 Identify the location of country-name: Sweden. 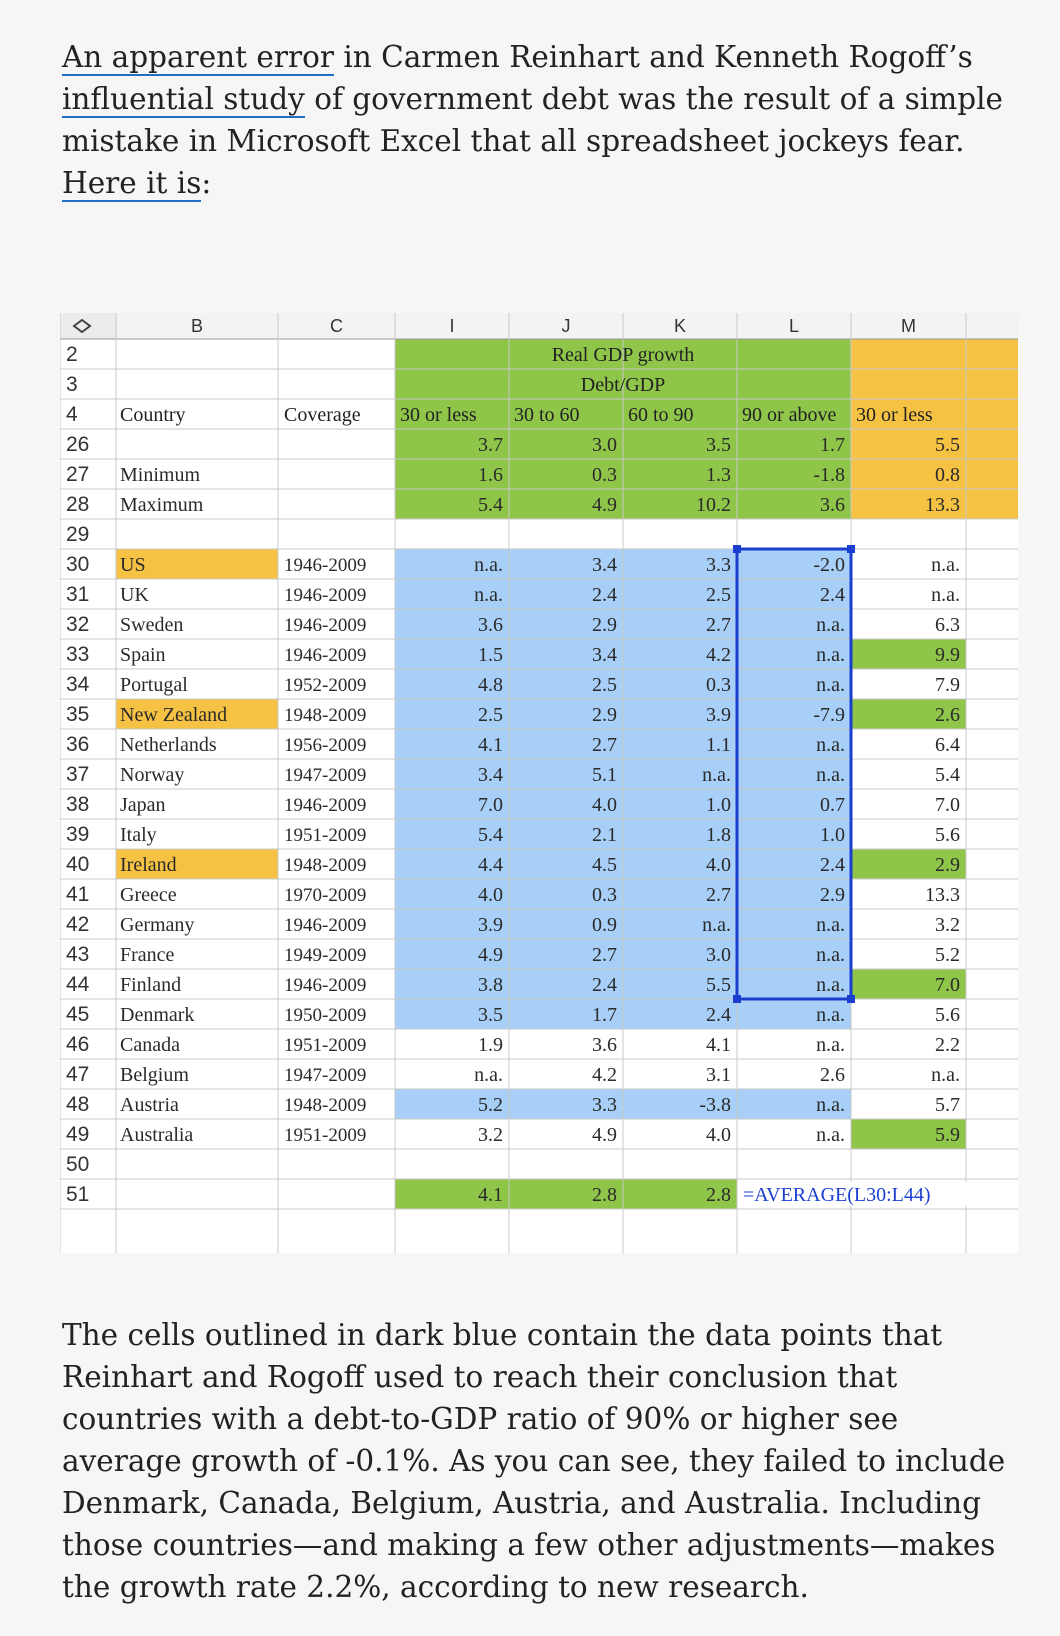
(151, 625).